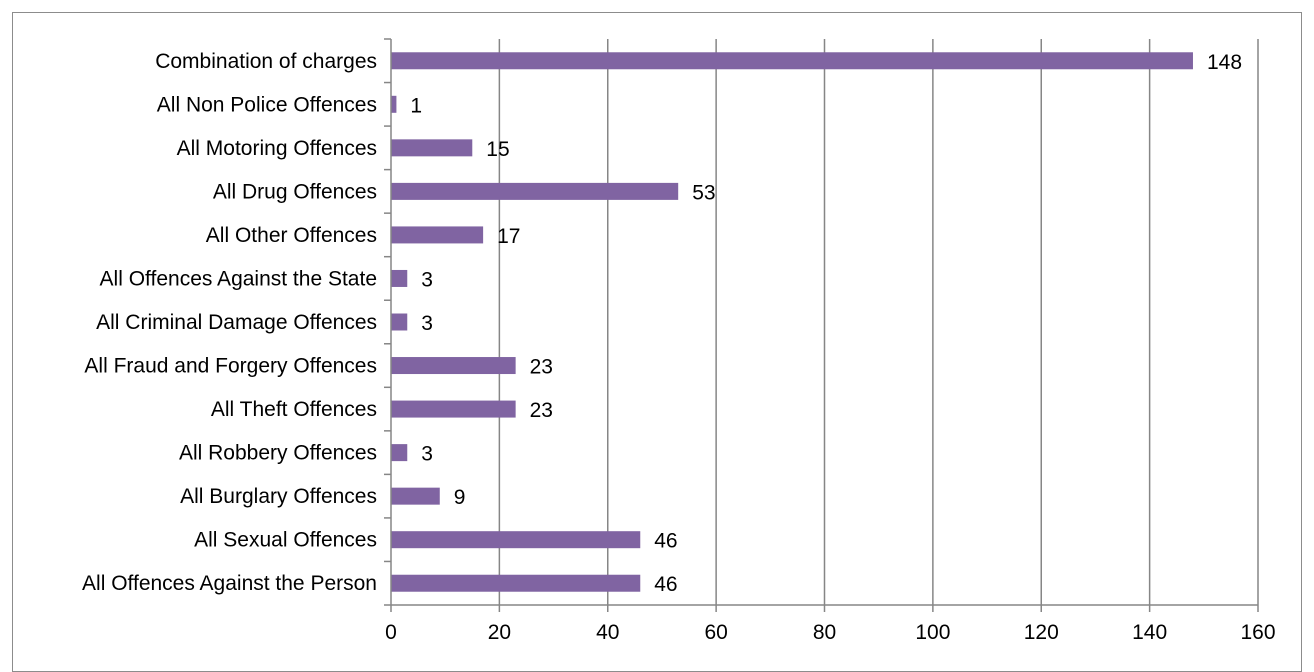 This screenshot has width=1314, height=672. Describe the element at coordinates (266, 61) in the screenshot. I see `category-label: Combination of charges` at that location.